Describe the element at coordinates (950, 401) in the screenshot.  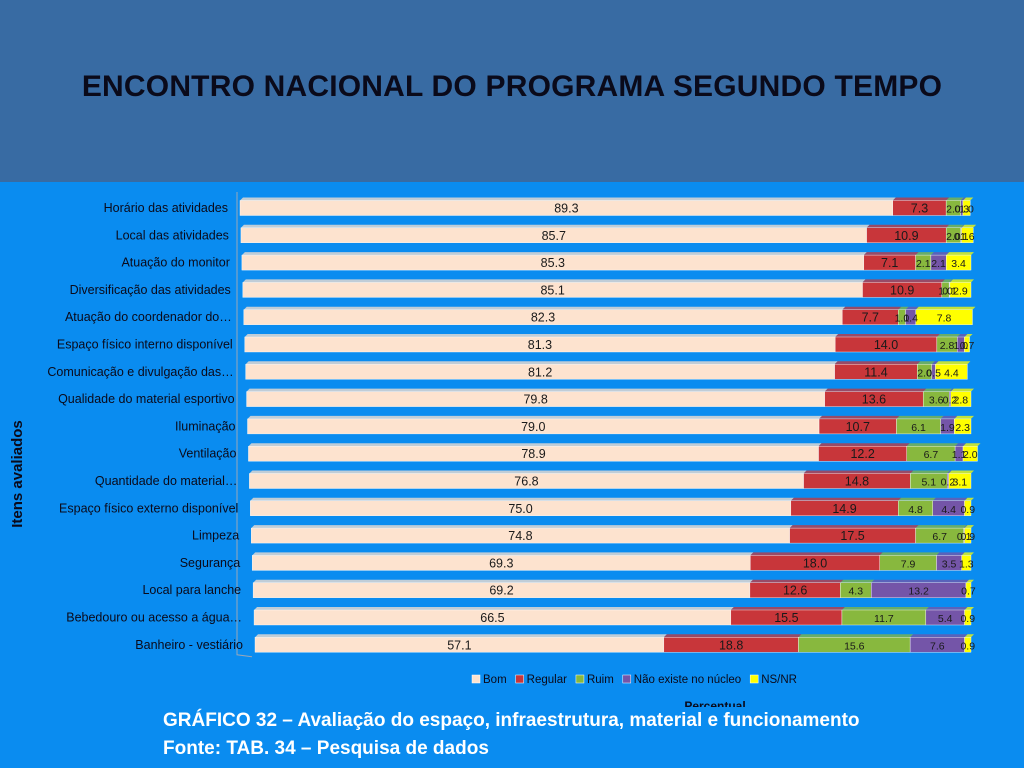
I see `data-label-nao-existe-no-nucleo-7: 0.2` at that location.